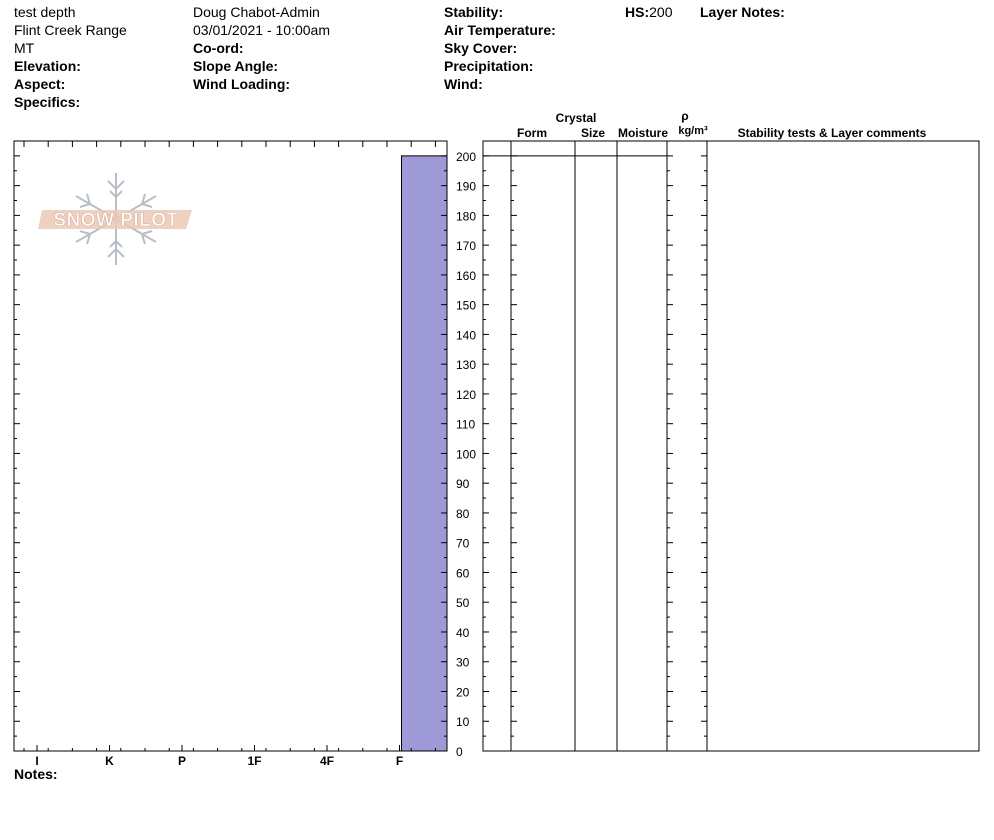  What do you see at coordinates (463, 84) in the screenshot?
I see `wind-label: Wind:` at bounding box center [463, 84].